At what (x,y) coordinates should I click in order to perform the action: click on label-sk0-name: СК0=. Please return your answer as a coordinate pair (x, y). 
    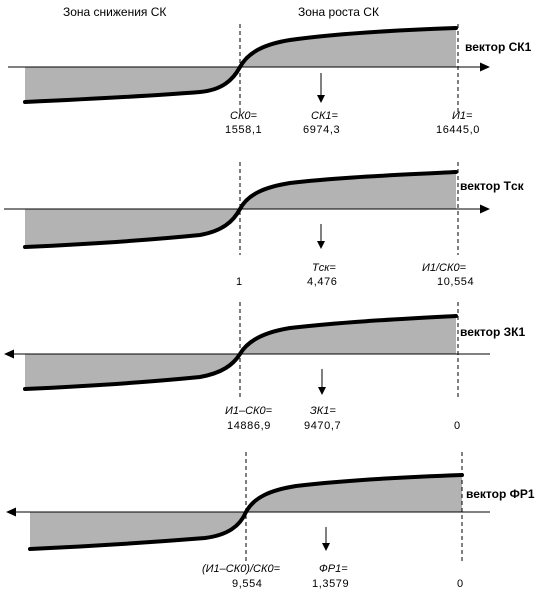
    Looking at the image, I should click on (244, 116).